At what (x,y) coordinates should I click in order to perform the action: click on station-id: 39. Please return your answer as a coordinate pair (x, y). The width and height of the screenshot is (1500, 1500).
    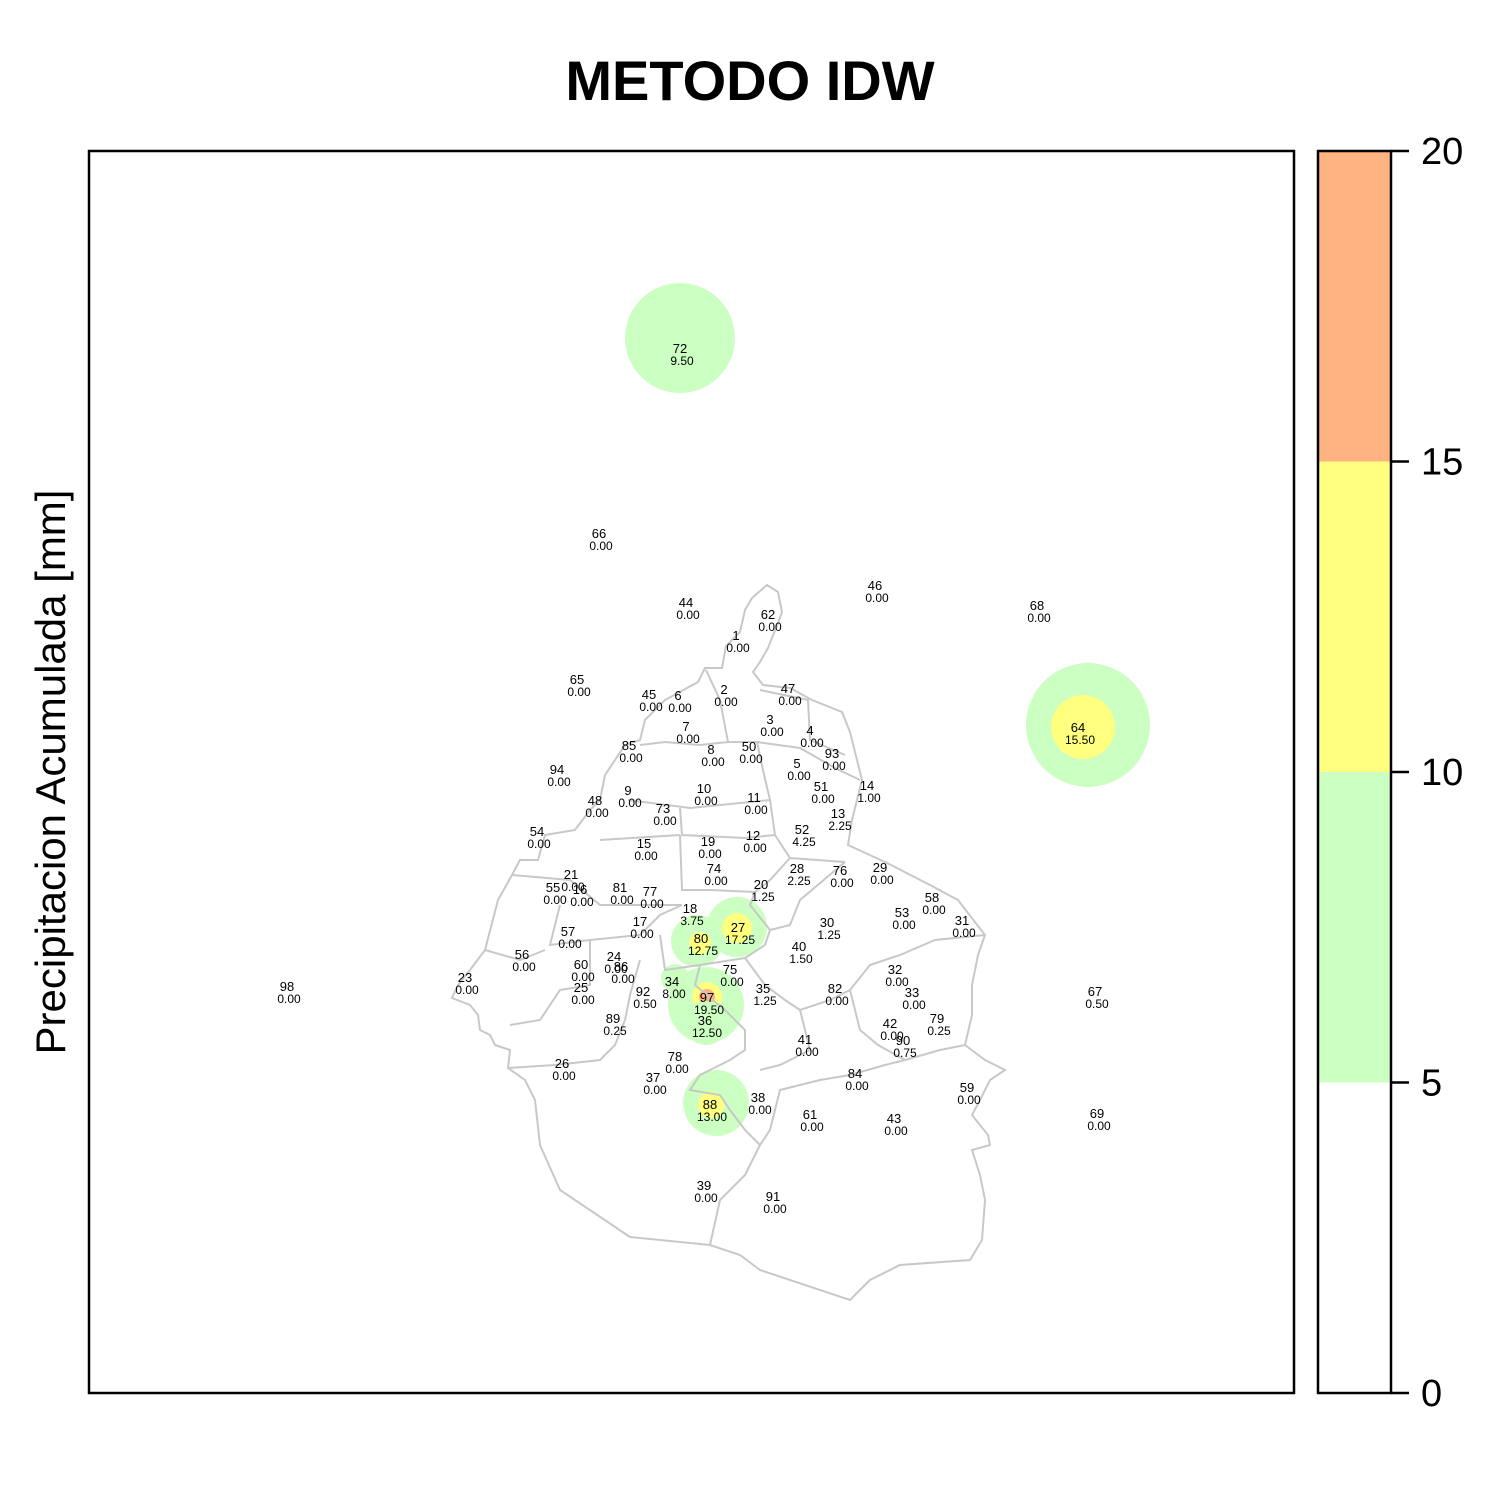
    Looking at the image, I should click on (704, 1185).